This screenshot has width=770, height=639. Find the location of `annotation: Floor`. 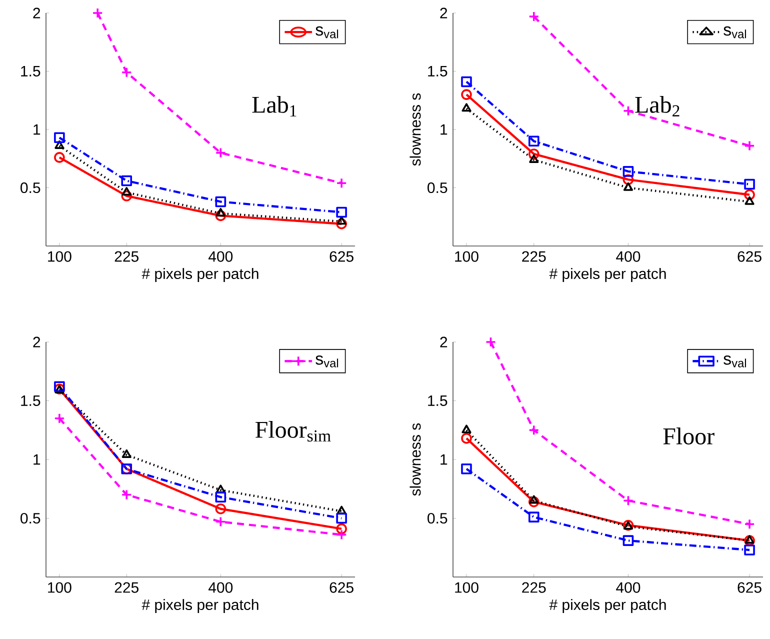

annotation: Floor is located at coordinates (688, 436).